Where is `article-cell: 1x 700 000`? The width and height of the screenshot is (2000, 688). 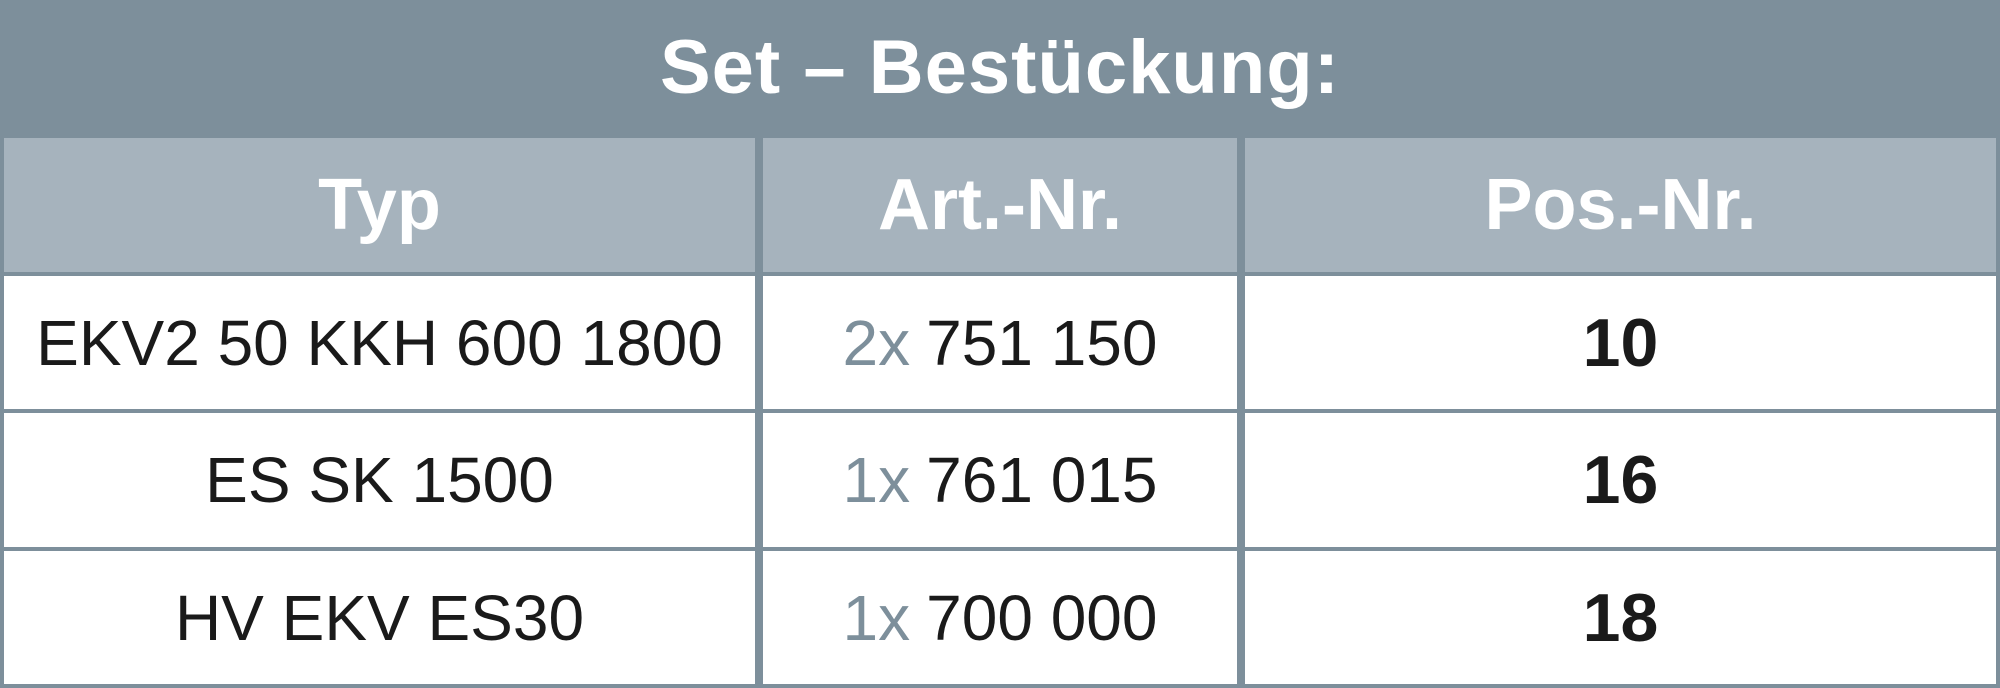 article-cell: 1x 700 000 is located at coordinates (1000, 617).